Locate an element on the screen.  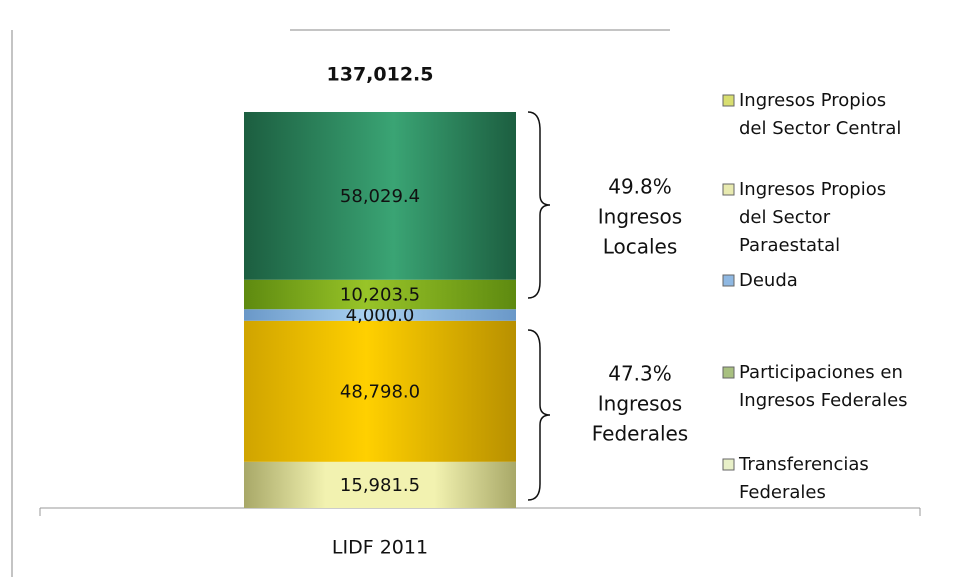
legend-label: Ingresos Propios del Sector Central is located at coordinates (820, 114).